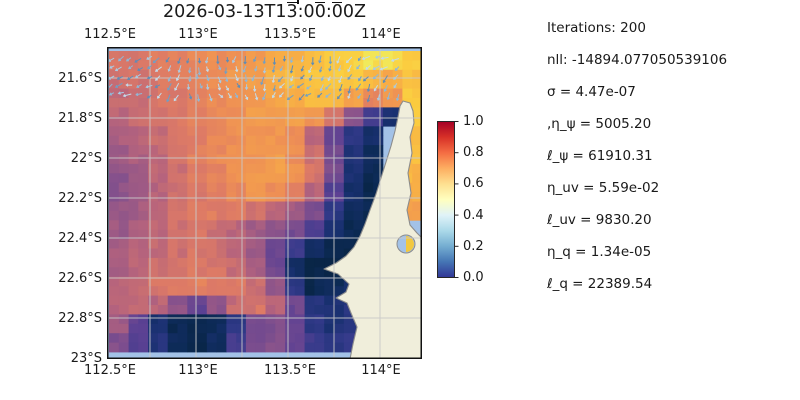 The height and width of the screenshot is (400, 800). What do you see at coordinates (224, 12) in the screenshot?
I see `title-segment: 2026-03-13T1` at bounding box center [224, 12].